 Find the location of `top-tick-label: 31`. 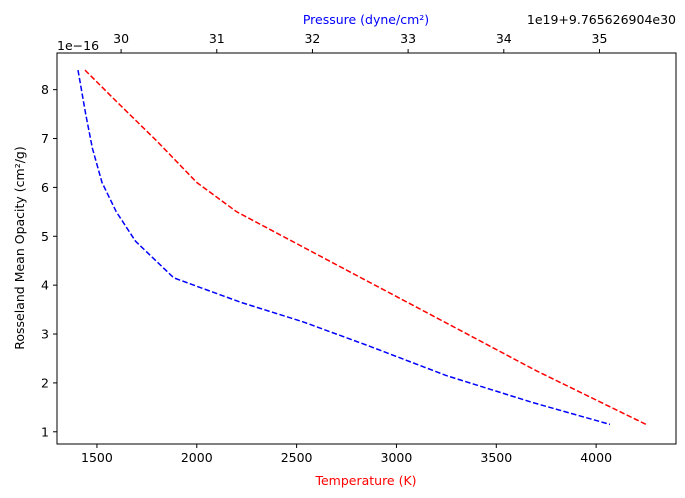

top-tick-label: 31 is located at coordinates (217, 38).